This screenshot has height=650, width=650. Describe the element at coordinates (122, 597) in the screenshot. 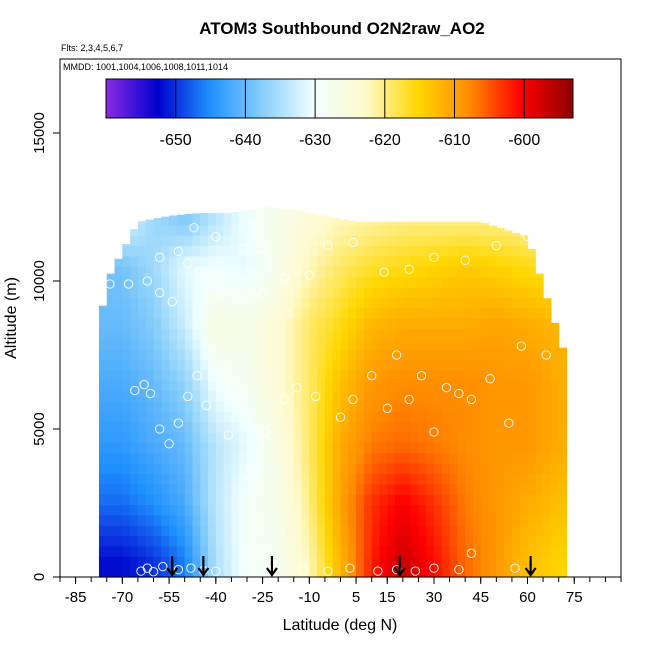

I see `x-tick-label: -70` at that location.